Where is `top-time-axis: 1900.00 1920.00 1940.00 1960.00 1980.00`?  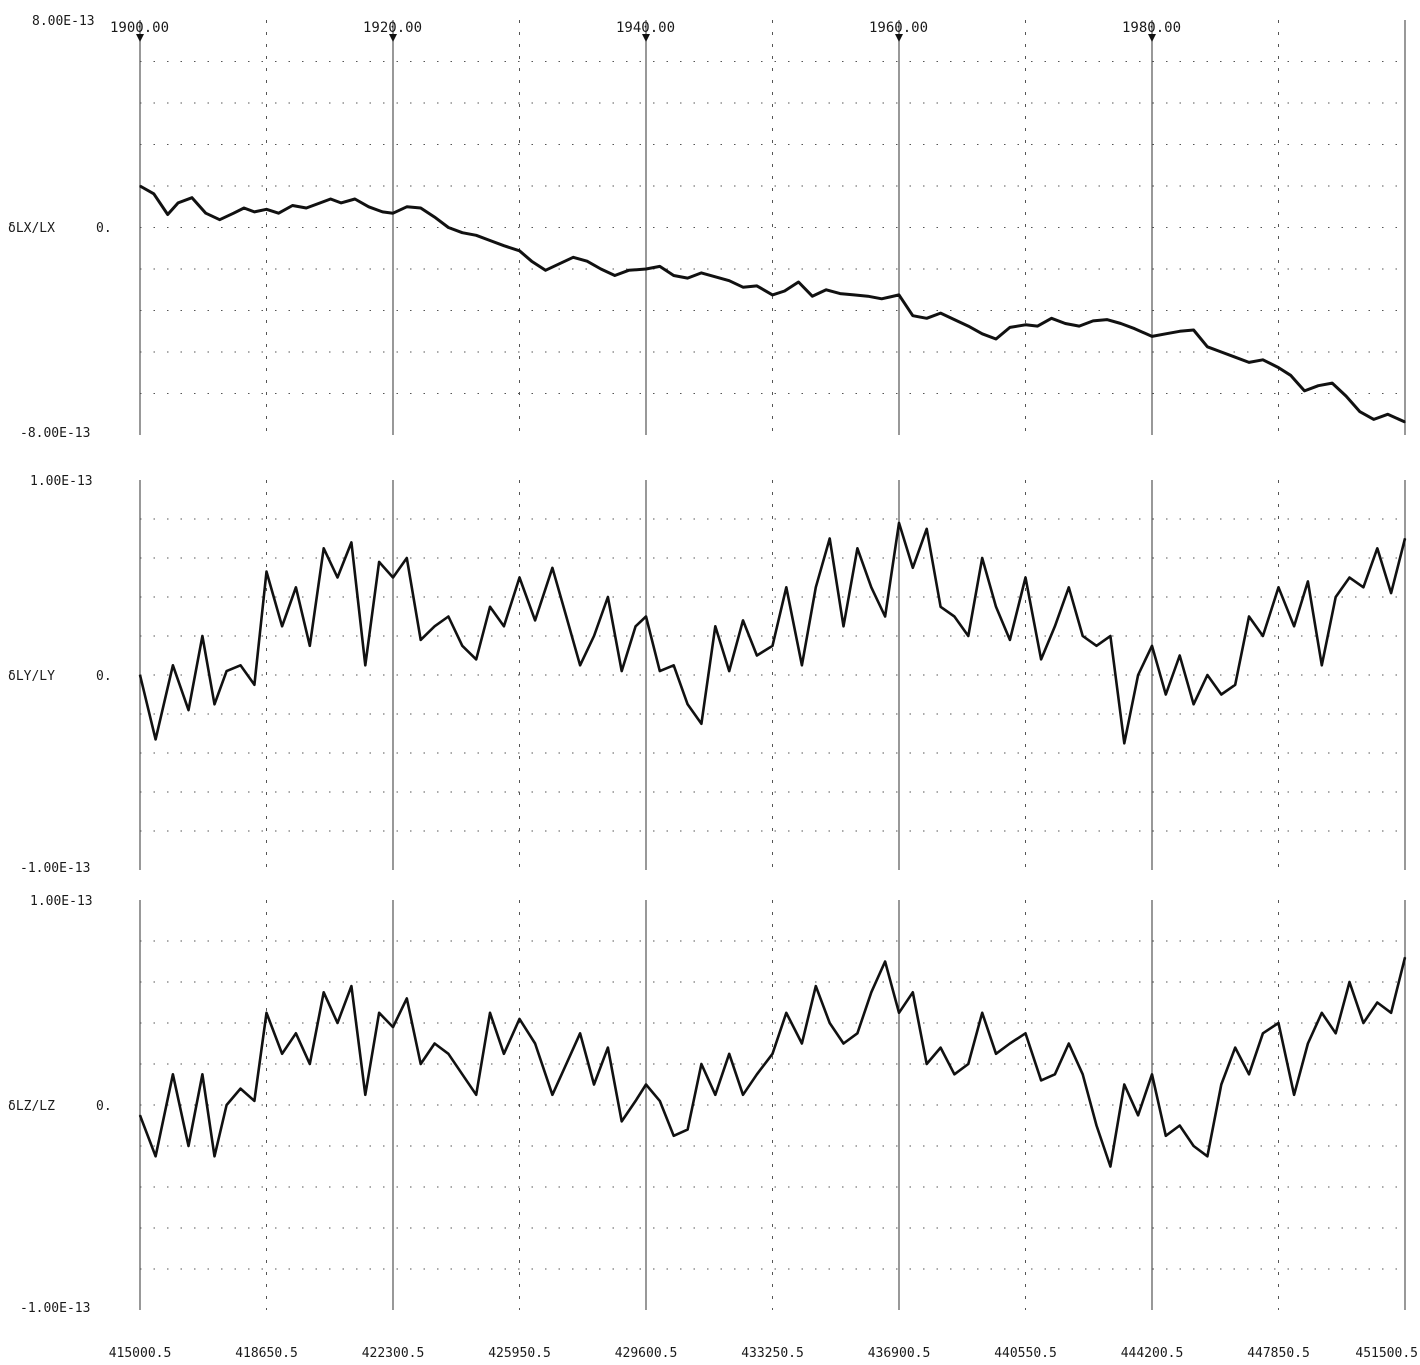 top-time-axis: 1900.00 1920.00 1940.00 1960.00 1980.00 is located at coordinates (645, 31).